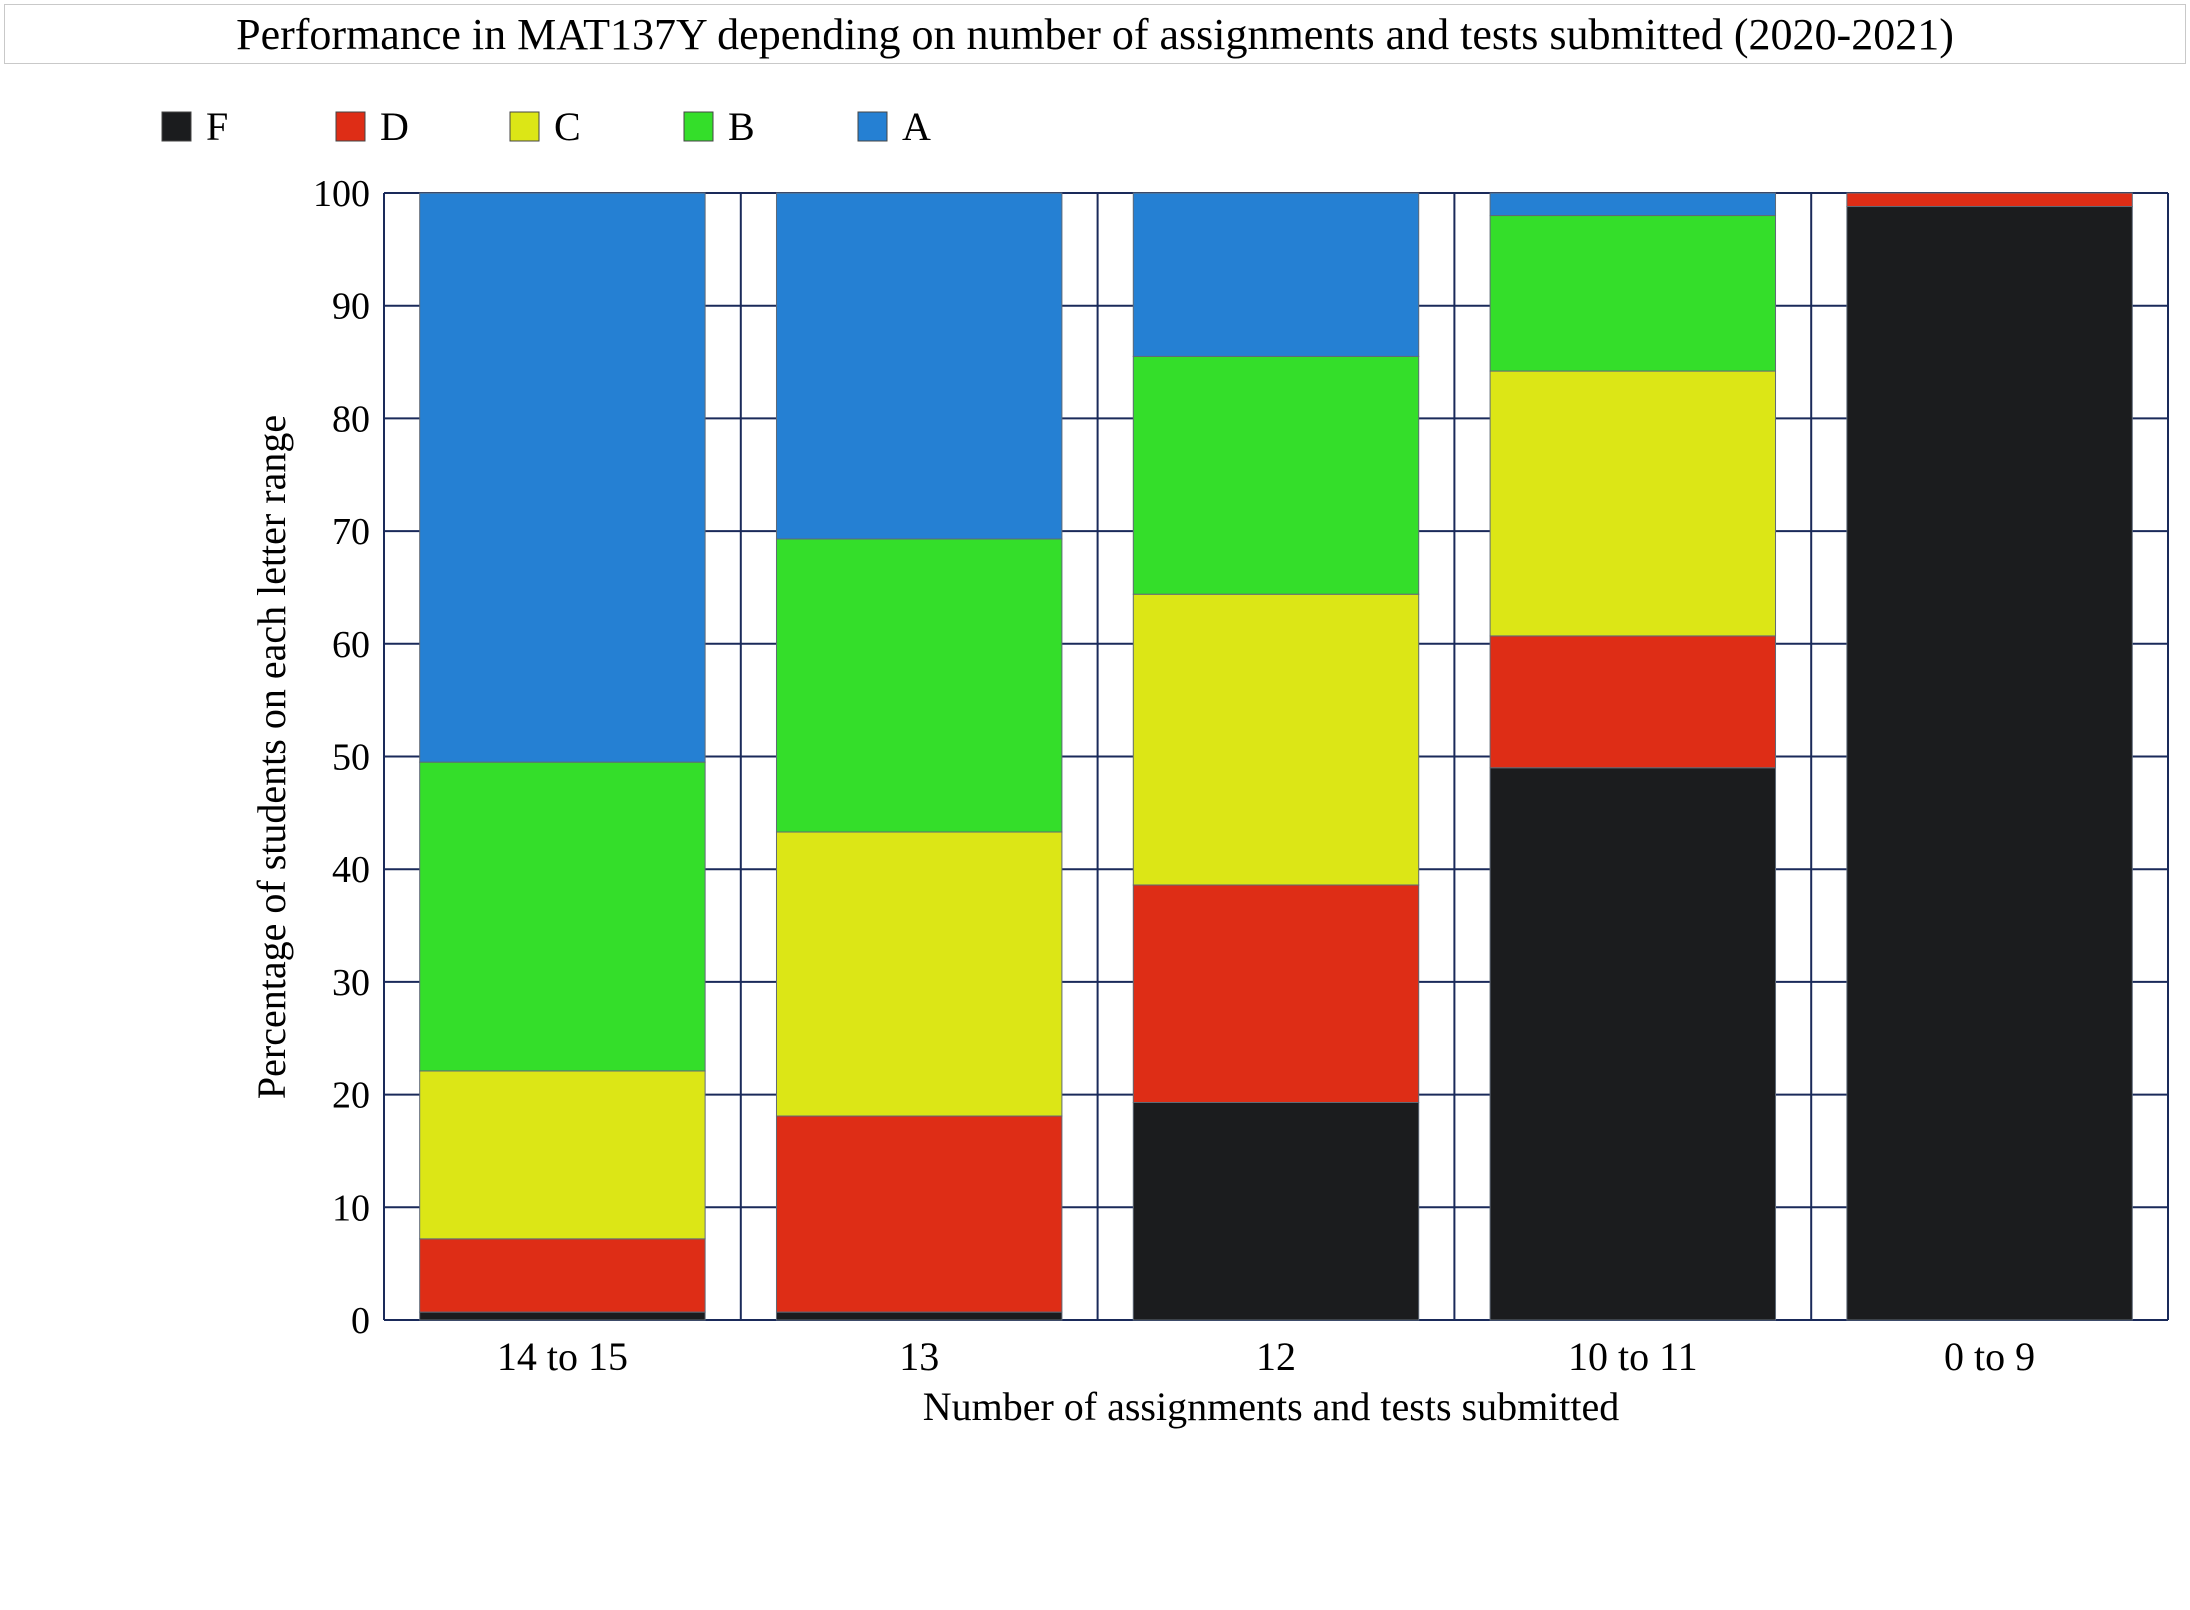  What do you see at coordinates (351, 532) in the screenshot?
I see `y-tick-label: 70` at bounding box center [351, 532].